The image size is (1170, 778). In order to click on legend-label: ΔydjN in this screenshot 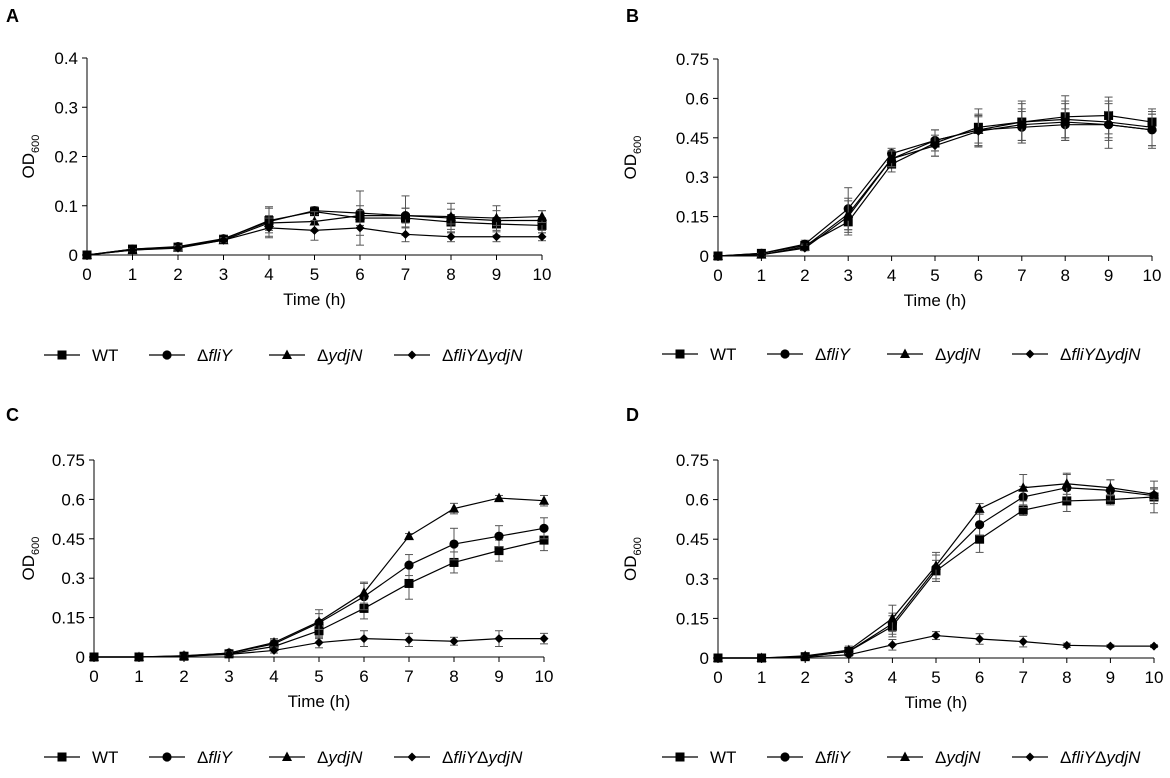, I will do `click(340, 355)`.